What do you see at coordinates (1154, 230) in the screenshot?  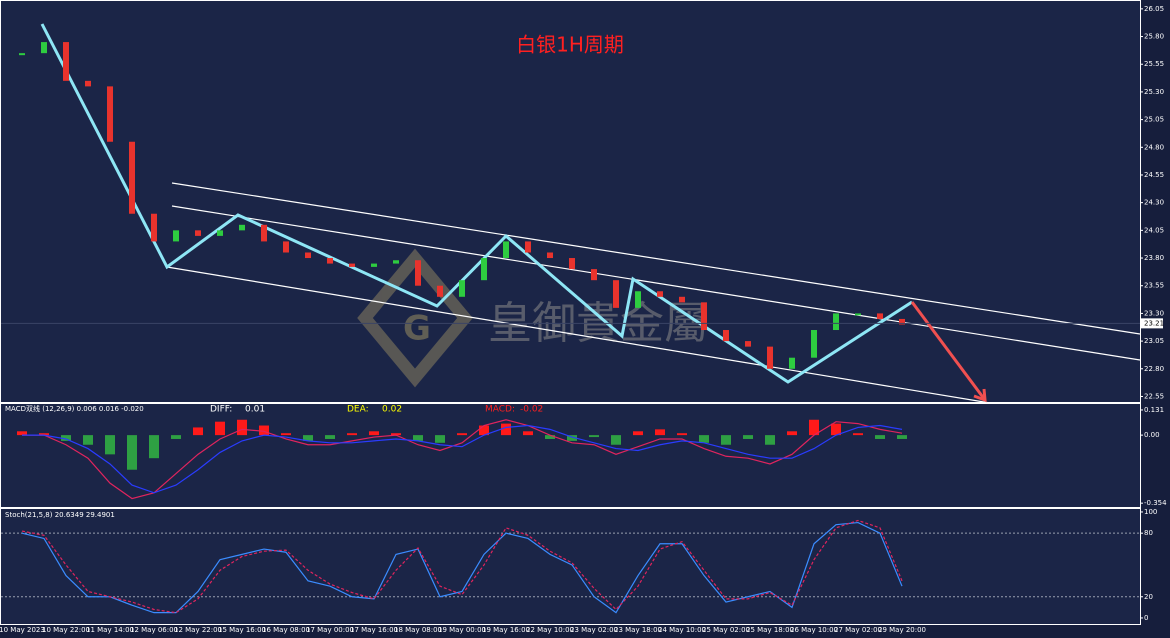 I see `y-tick-label: 24.05` at bounding box center [1154, 230].